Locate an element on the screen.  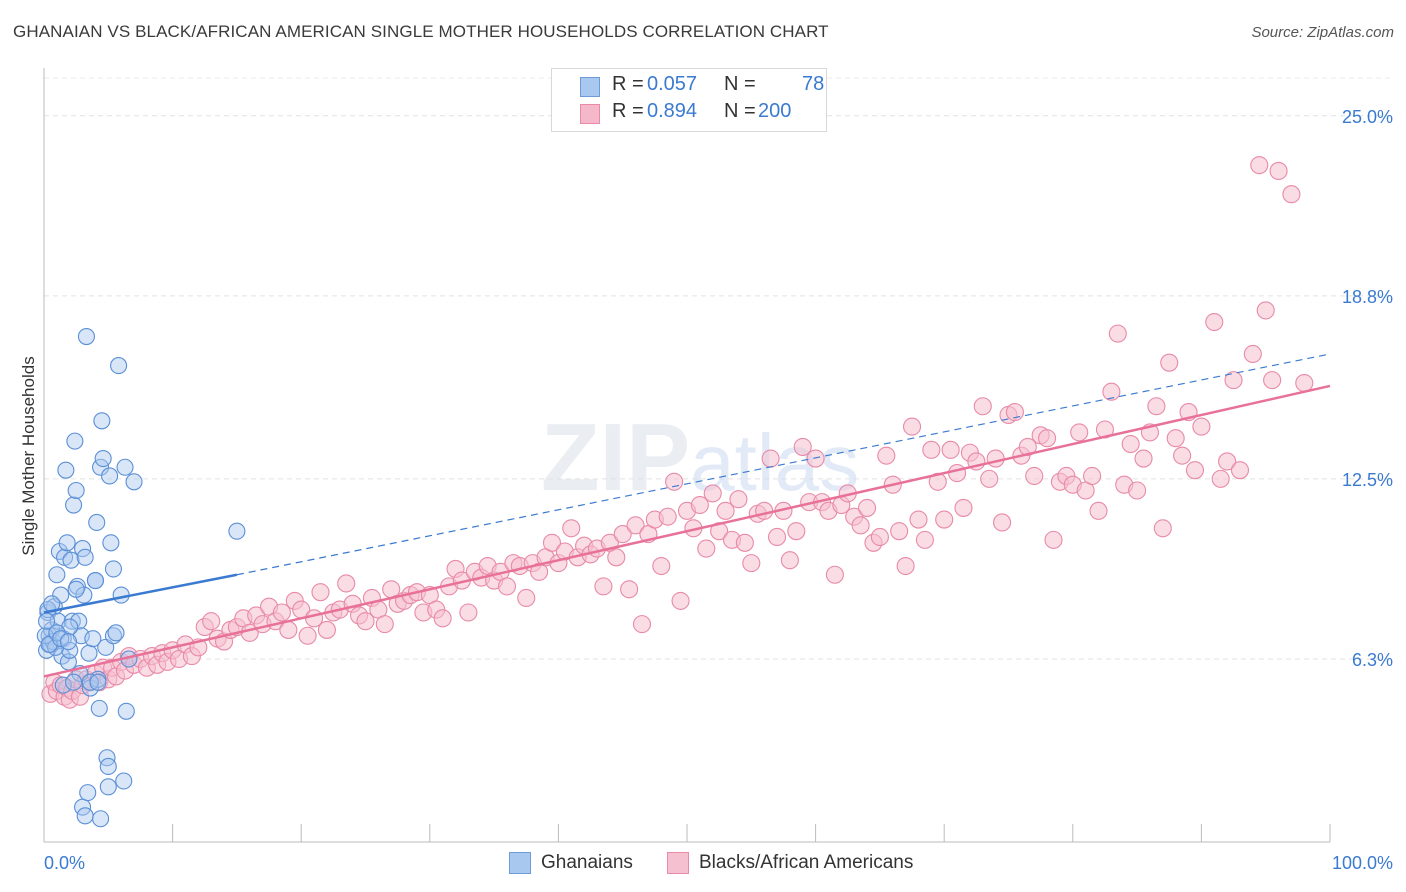
legend-row-ghanaian: R = 0.057 N = 78 is located at coordinates (689, 86).